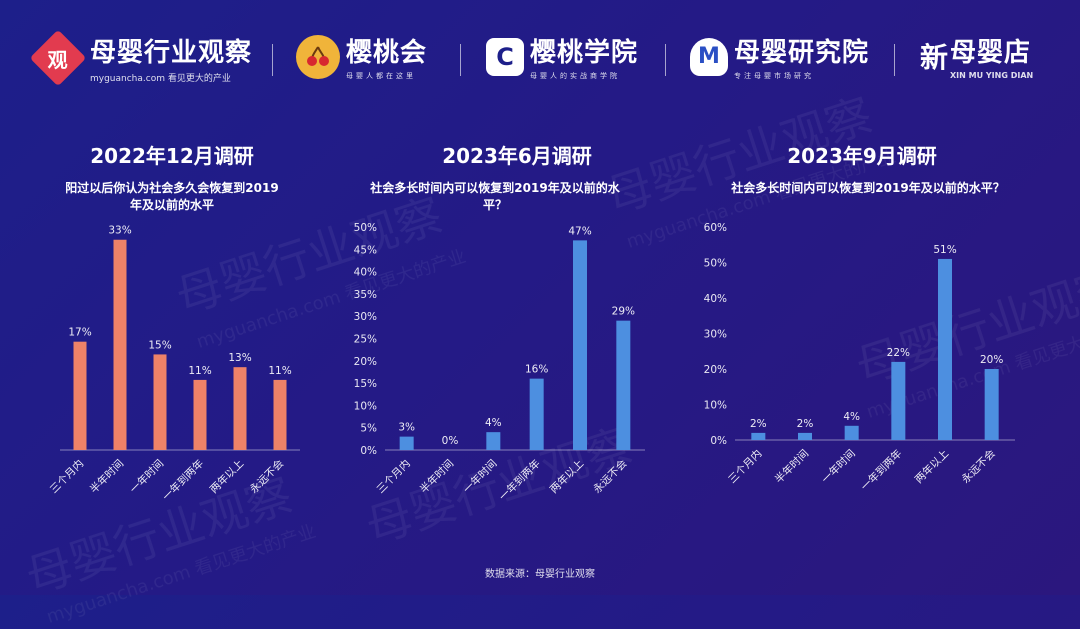 The image size is (1080, 629). Describe the element at coordinates (495, 196) in the screenshot. I see `chart2-question: 社会多长时间内可以恢复到2019年及以前的水平？` at that location.